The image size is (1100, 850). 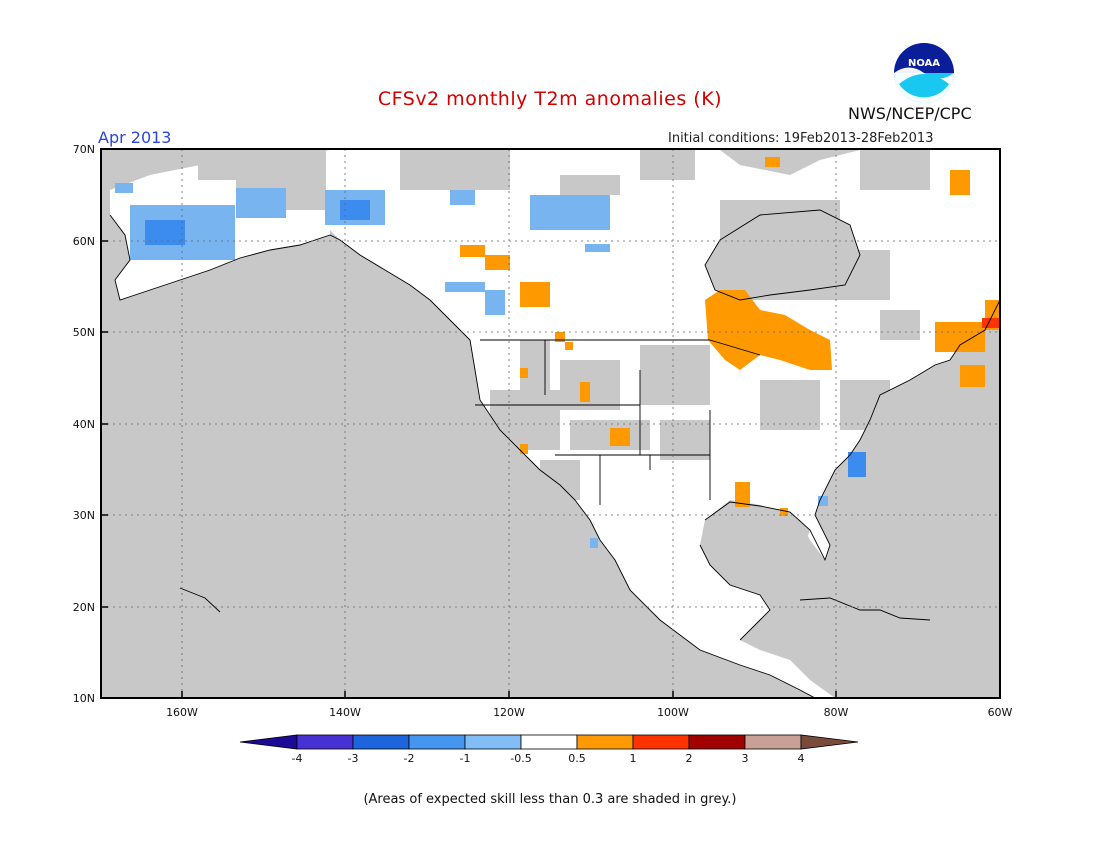 What do you see at coordinates (509, 712) in the screenshot?
I see `lon-label: 120W` at bounding box center [509, 712].